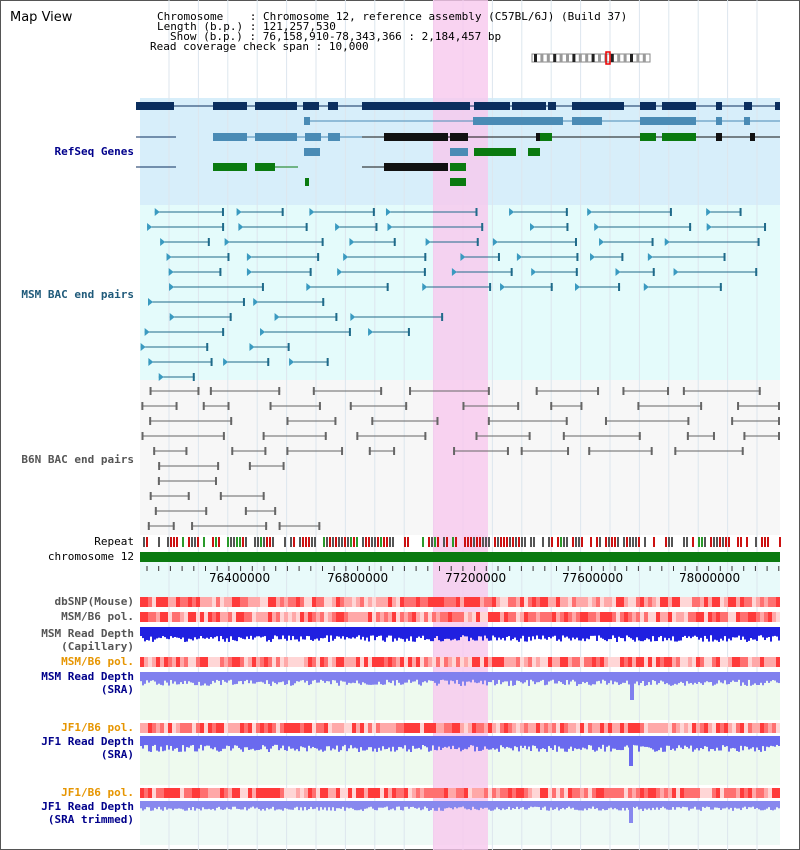 The image size is (800, 850). Describe the element at coordinates (476, 578) in the screenshot. I see `axis-tick-label: 77200000` at that location.